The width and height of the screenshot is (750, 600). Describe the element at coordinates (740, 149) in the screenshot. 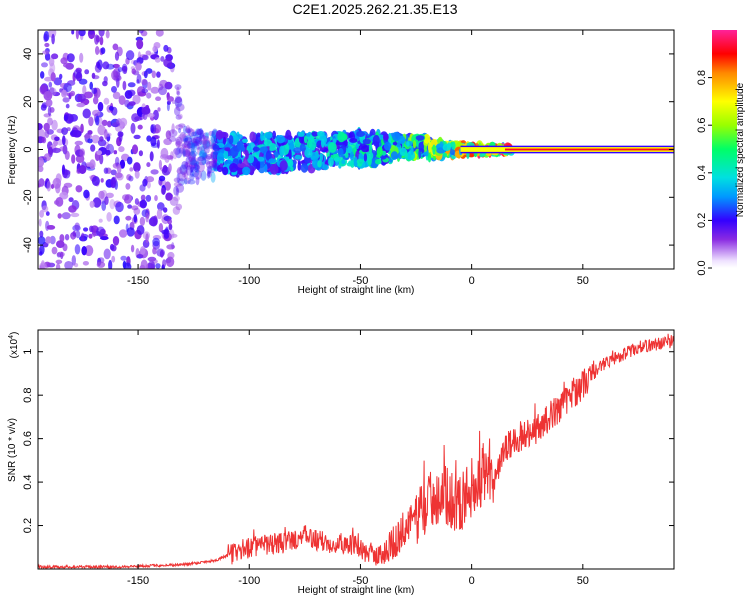

I see `colorbar-label: Normalized spectral amplitude` at that location.